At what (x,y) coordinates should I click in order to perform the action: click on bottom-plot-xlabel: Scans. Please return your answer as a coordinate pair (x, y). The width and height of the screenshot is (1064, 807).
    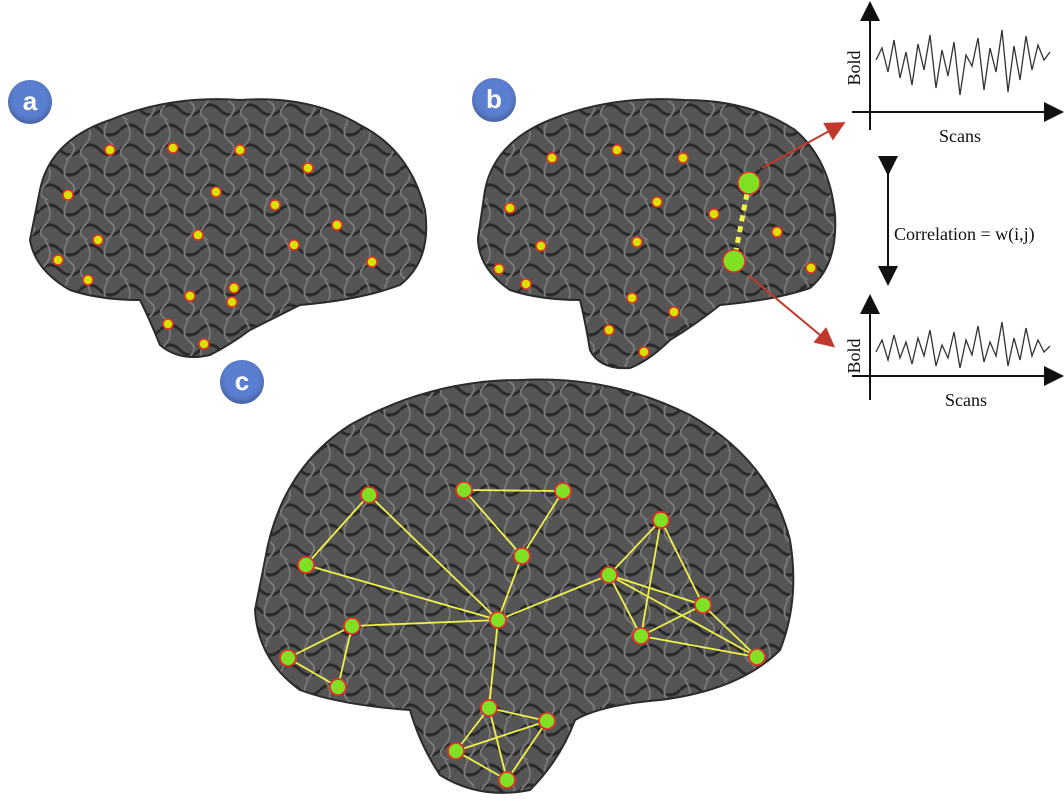
    Looking at the image, I should click on (966, 400).